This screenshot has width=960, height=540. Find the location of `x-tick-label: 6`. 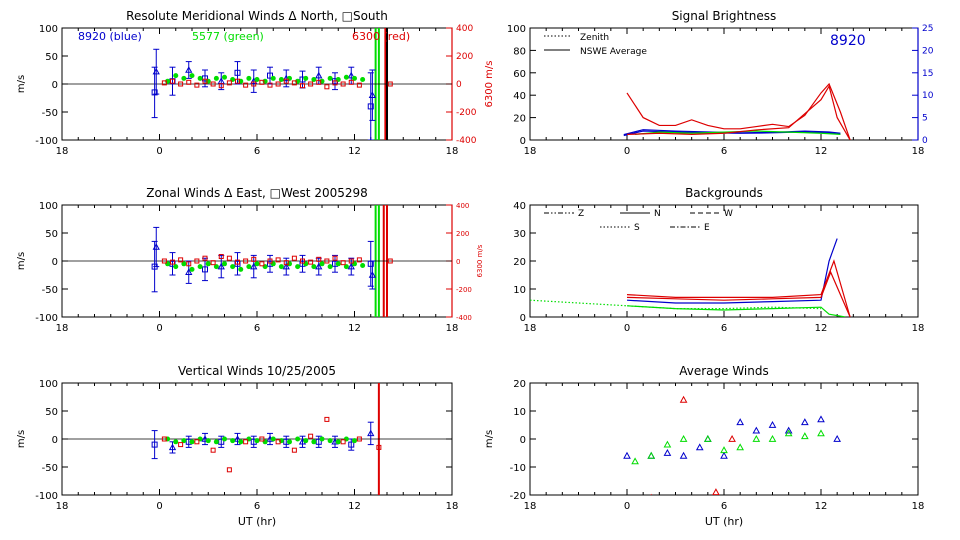

x-tick-label: 6 is located at coordinates (724, 151).